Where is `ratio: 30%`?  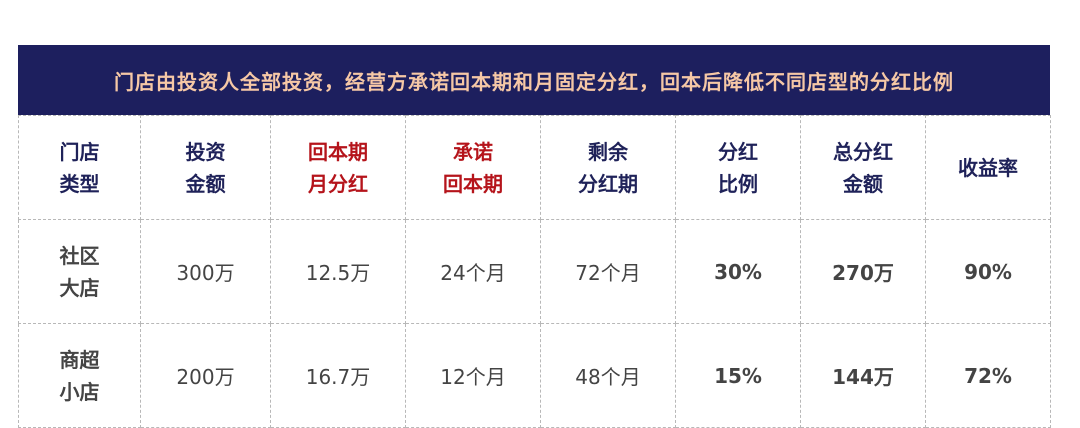
ratio: 30% is located at coordinates (738, 271).